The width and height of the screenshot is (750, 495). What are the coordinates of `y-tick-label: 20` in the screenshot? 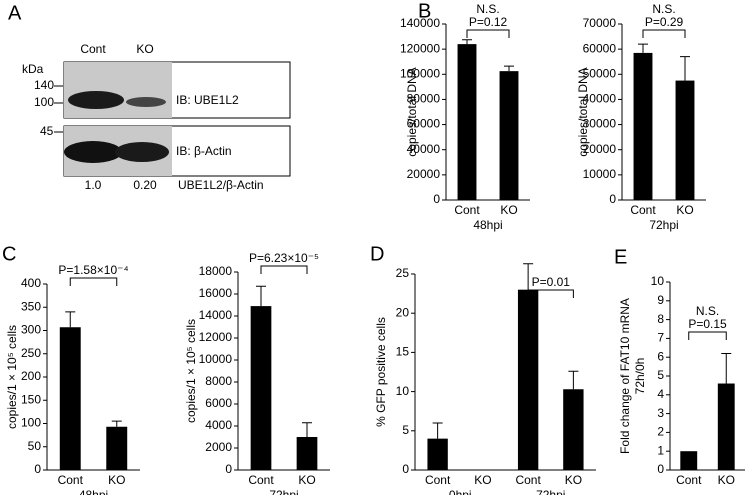 It's located at (403, 312).